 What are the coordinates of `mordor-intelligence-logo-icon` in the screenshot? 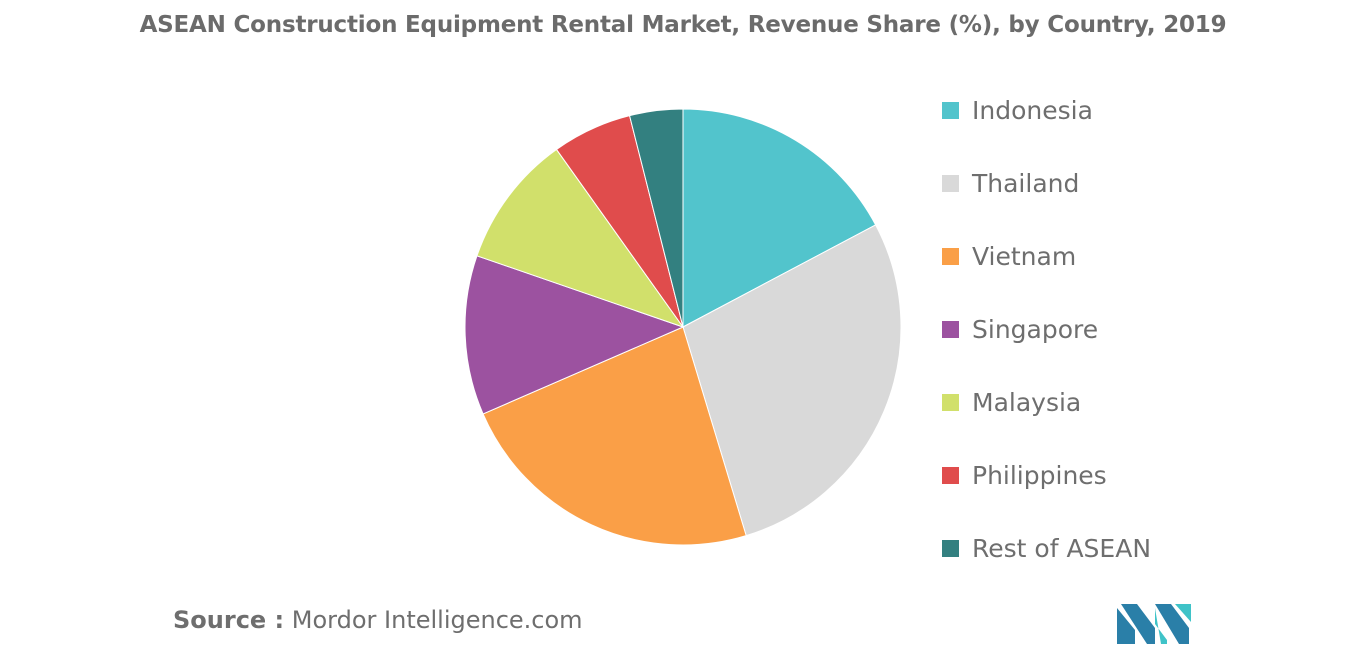 It's located at (1154, 624).